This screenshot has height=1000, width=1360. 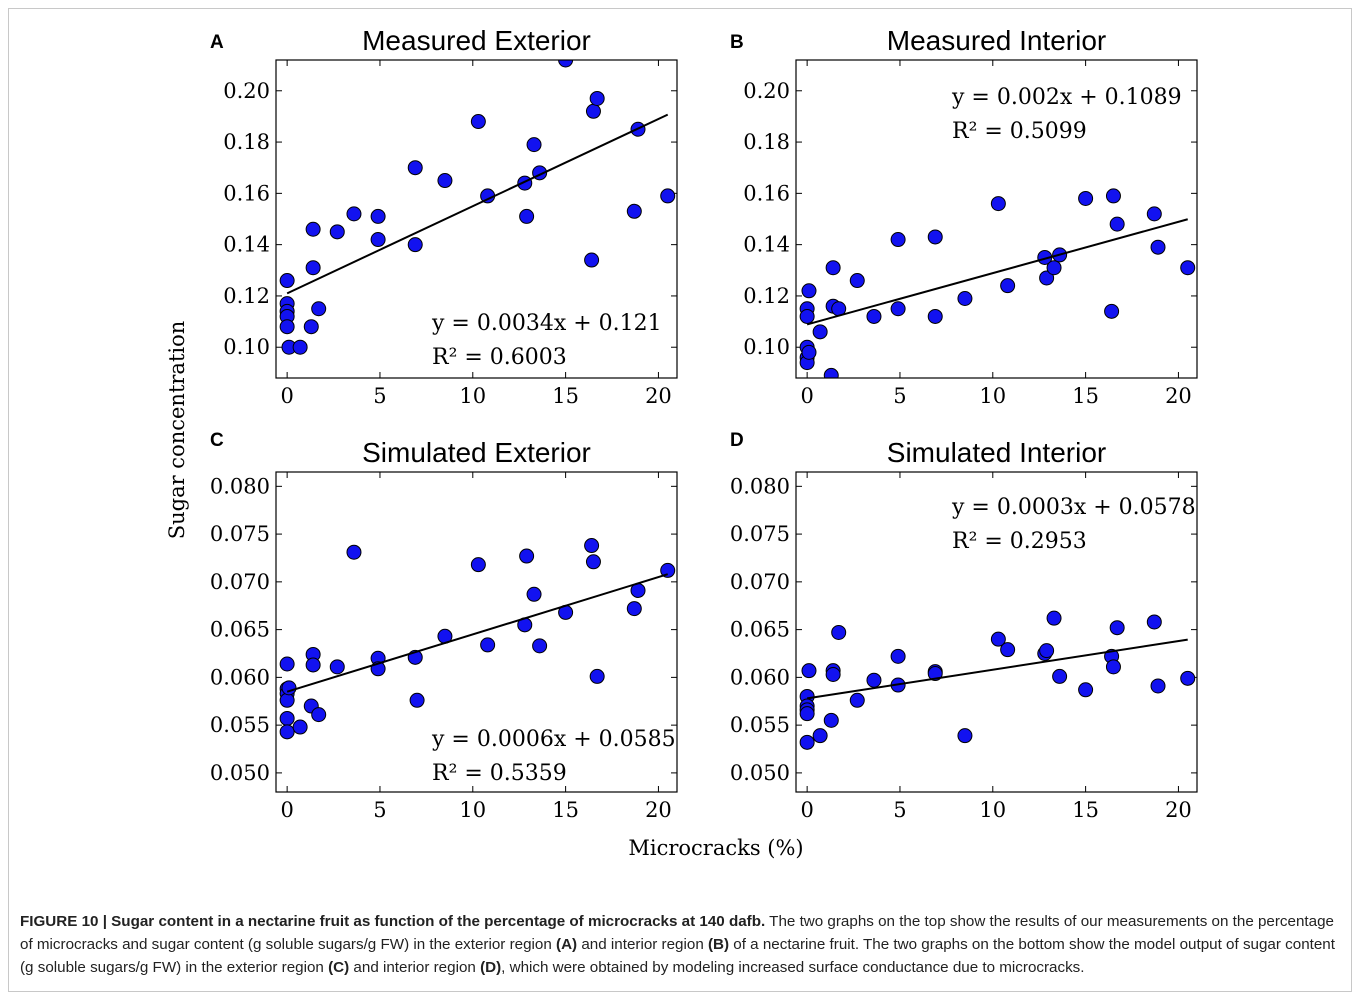 I want to click on points-b, so click(x=997, y=283).